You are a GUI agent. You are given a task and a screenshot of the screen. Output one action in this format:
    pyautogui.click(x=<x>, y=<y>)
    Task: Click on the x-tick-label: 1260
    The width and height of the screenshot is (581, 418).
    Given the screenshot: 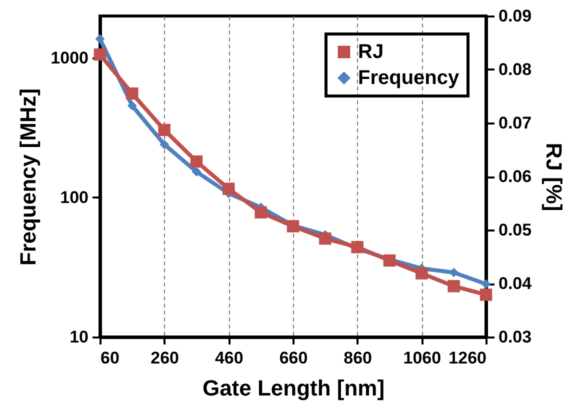 What is the action you would take?
    pyautogui.click(x=467, y=358)
    